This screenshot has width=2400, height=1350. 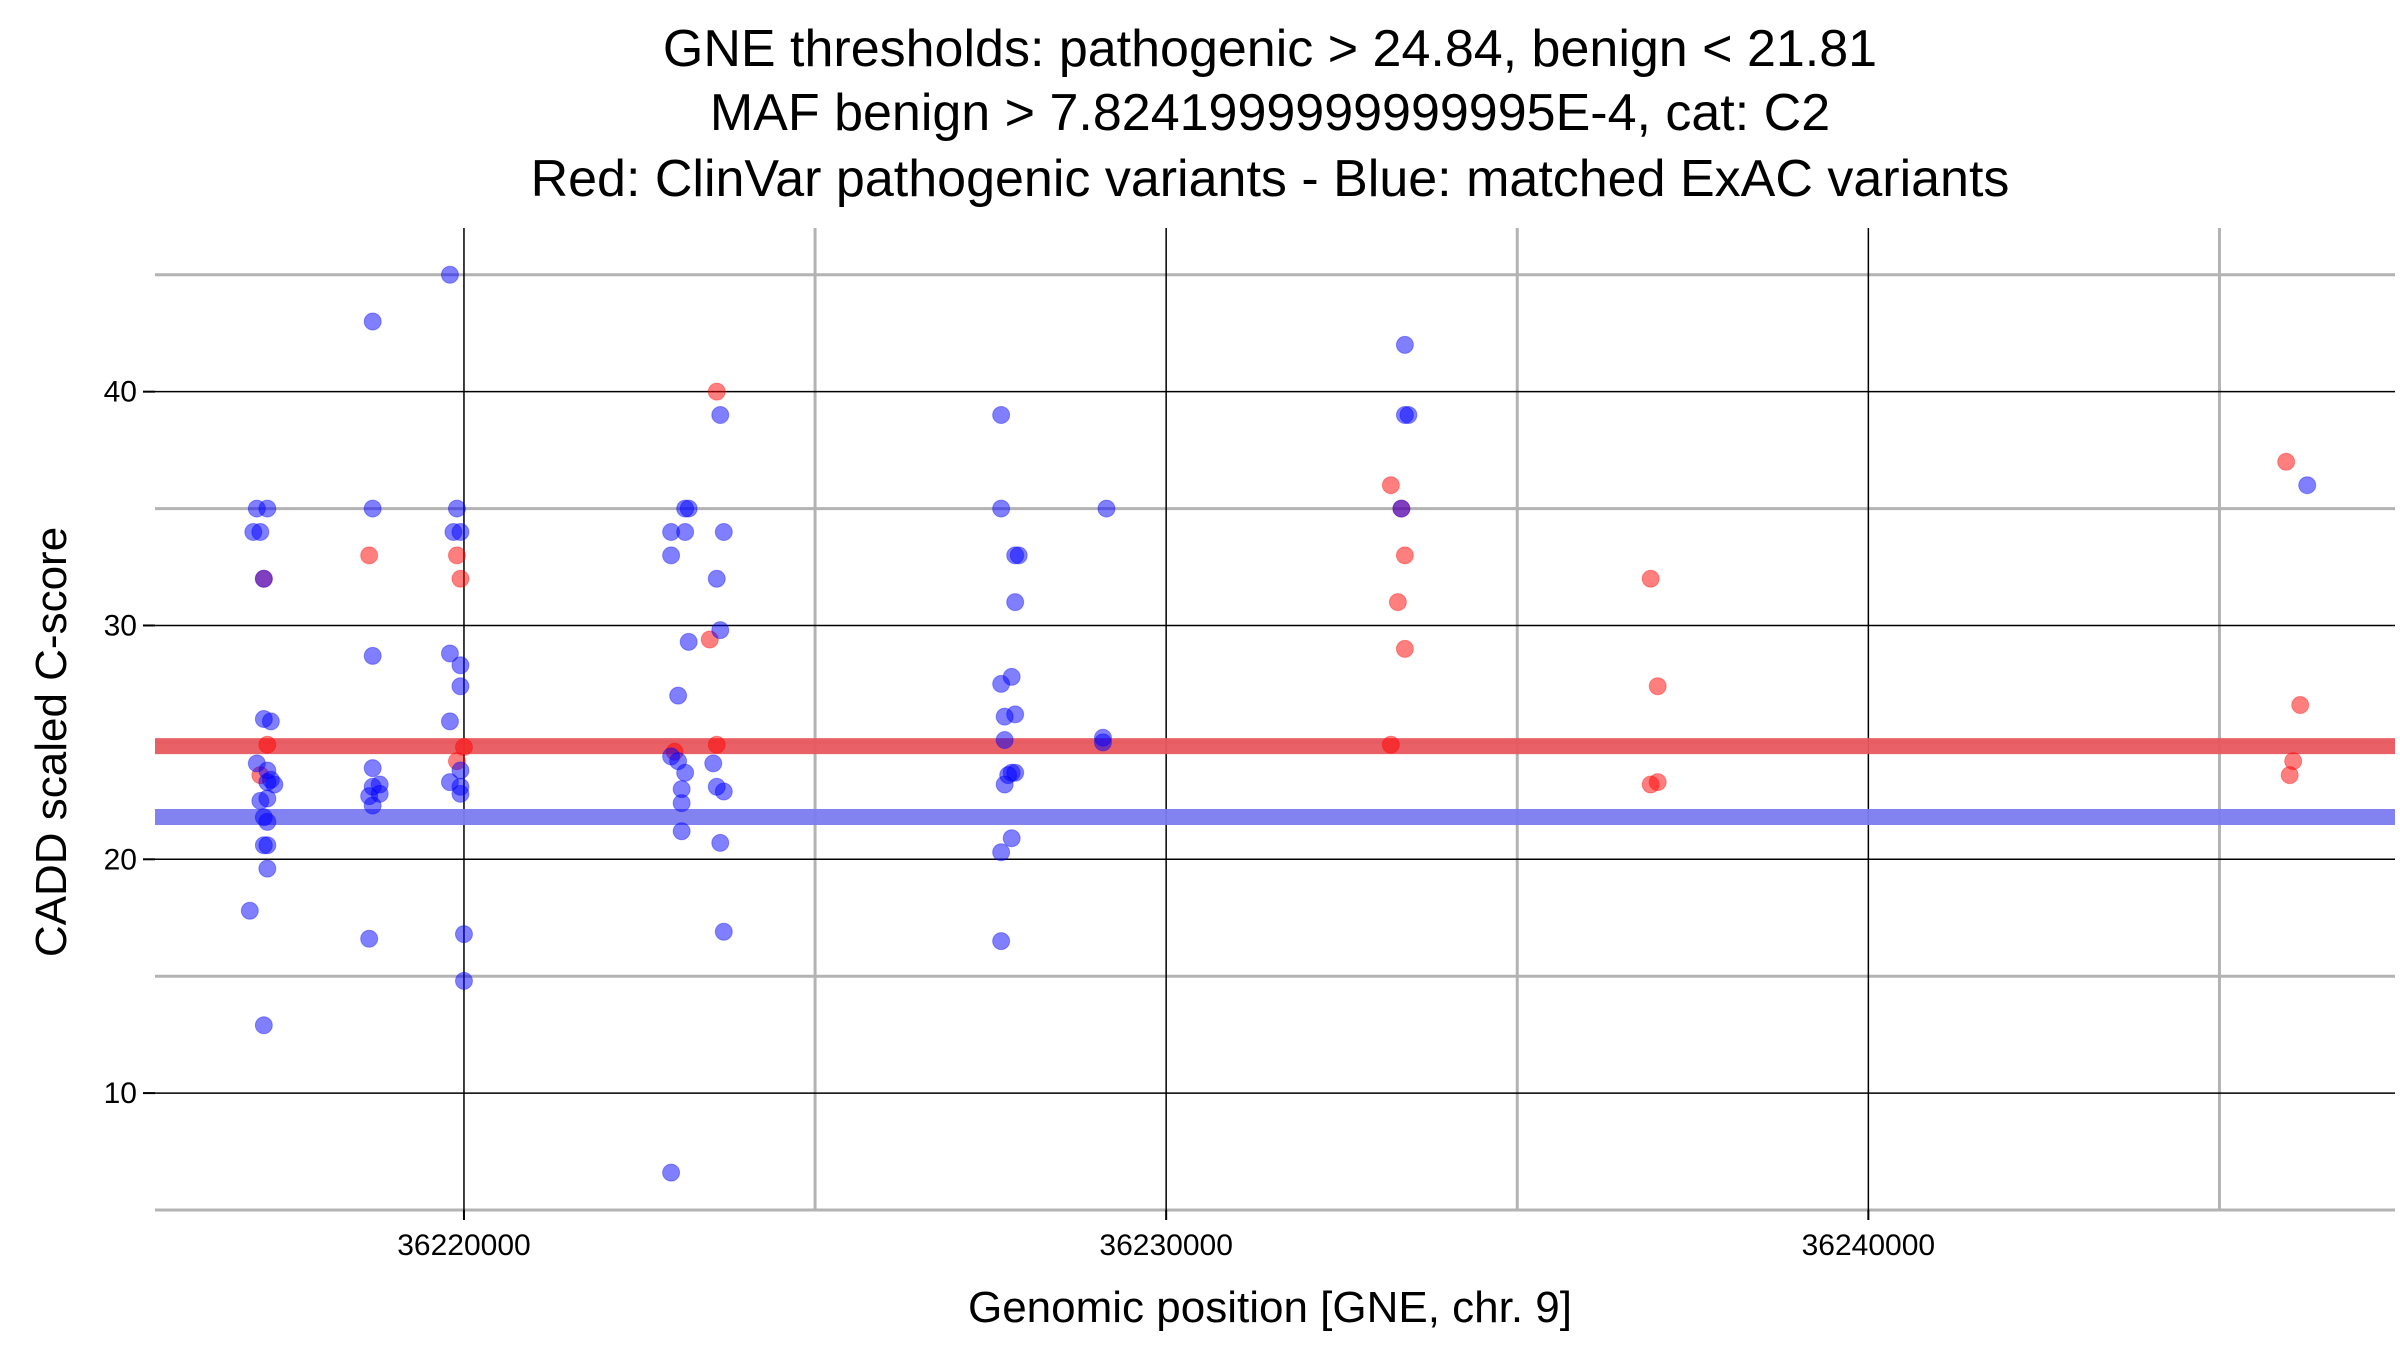 I want to click on x-tick-label: 36220000, so click(x=463, y=1245).